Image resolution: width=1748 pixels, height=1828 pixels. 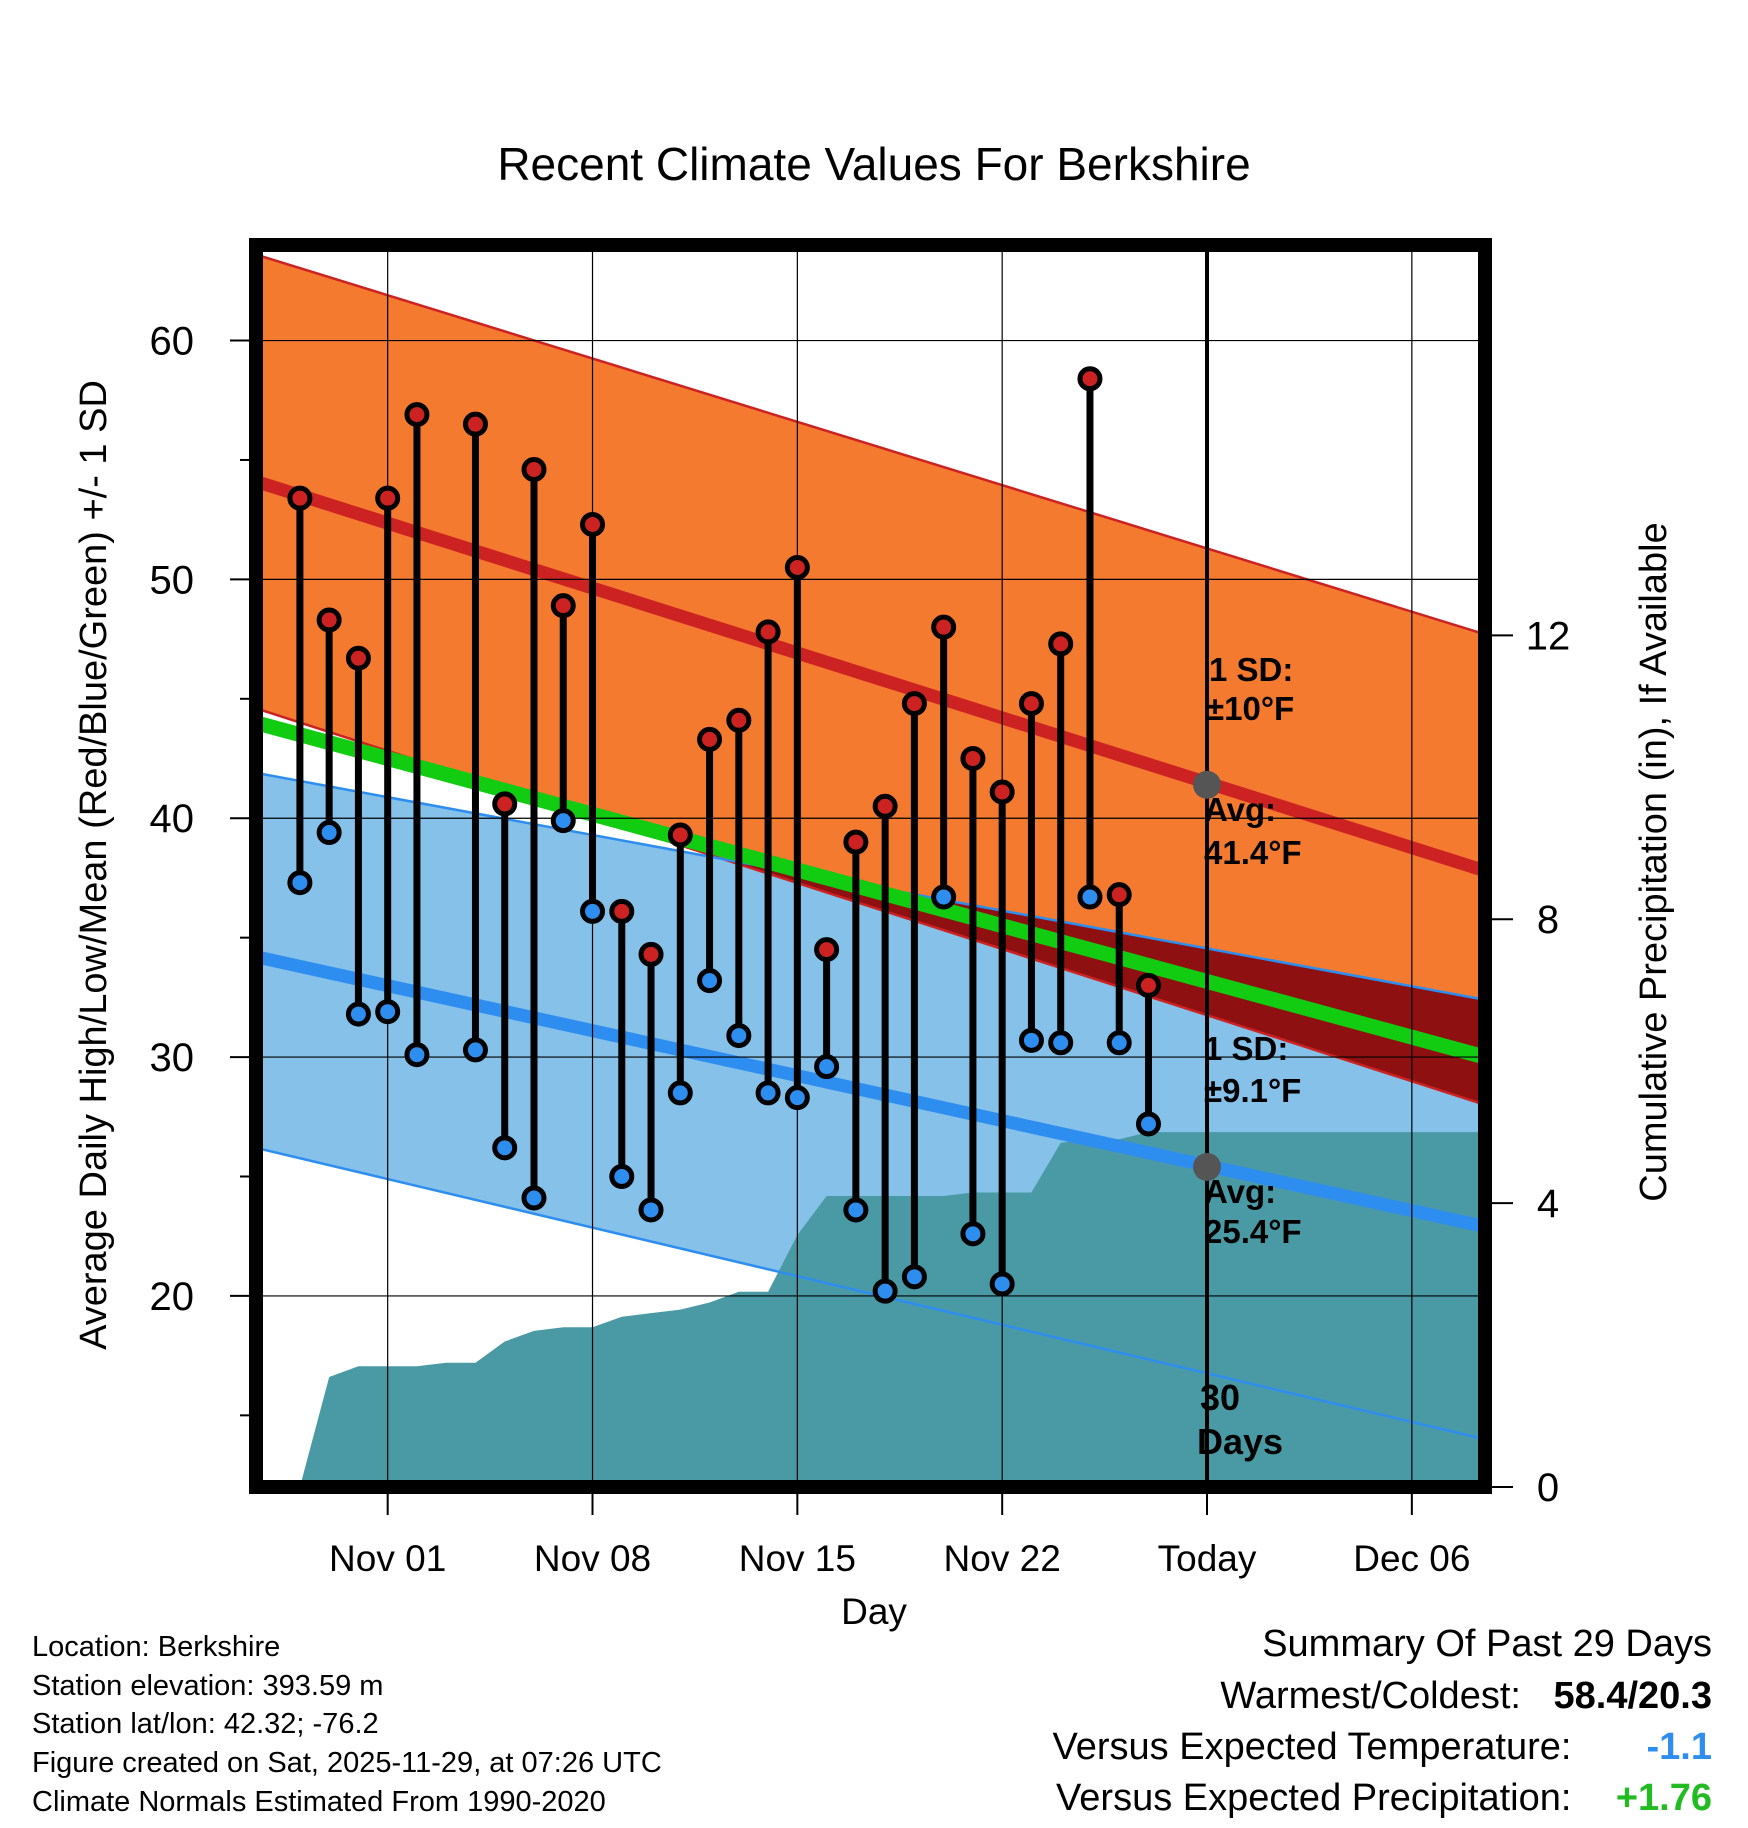 I want to click on low-avg-line, so click(x=870, y=1092).